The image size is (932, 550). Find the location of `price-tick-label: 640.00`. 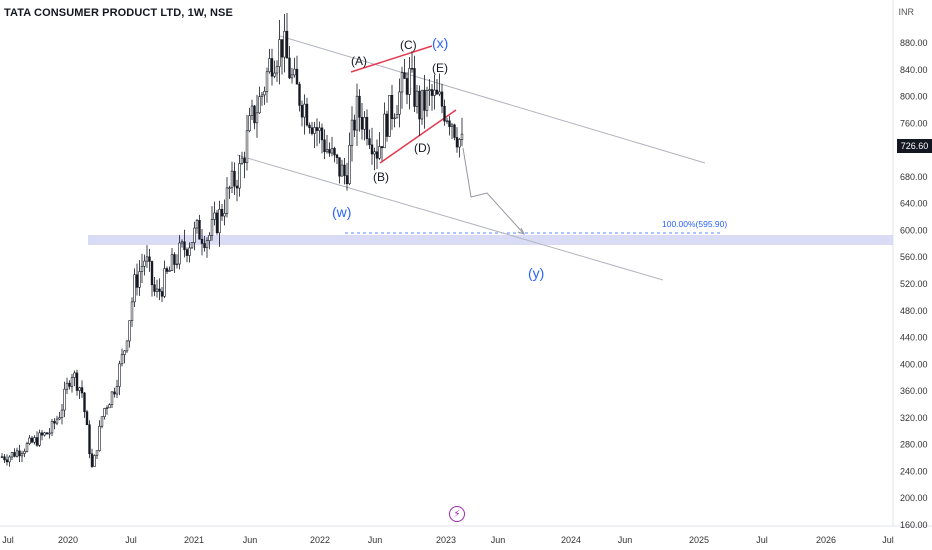

price-tick-label: 640.00 is located at coordinates (914, 204).